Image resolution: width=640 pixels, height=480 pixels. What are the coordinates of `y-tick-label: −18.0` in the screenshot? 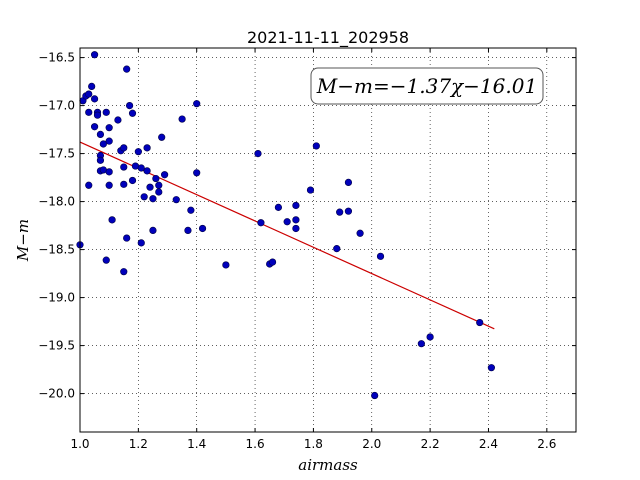 It's located at (56, 202).